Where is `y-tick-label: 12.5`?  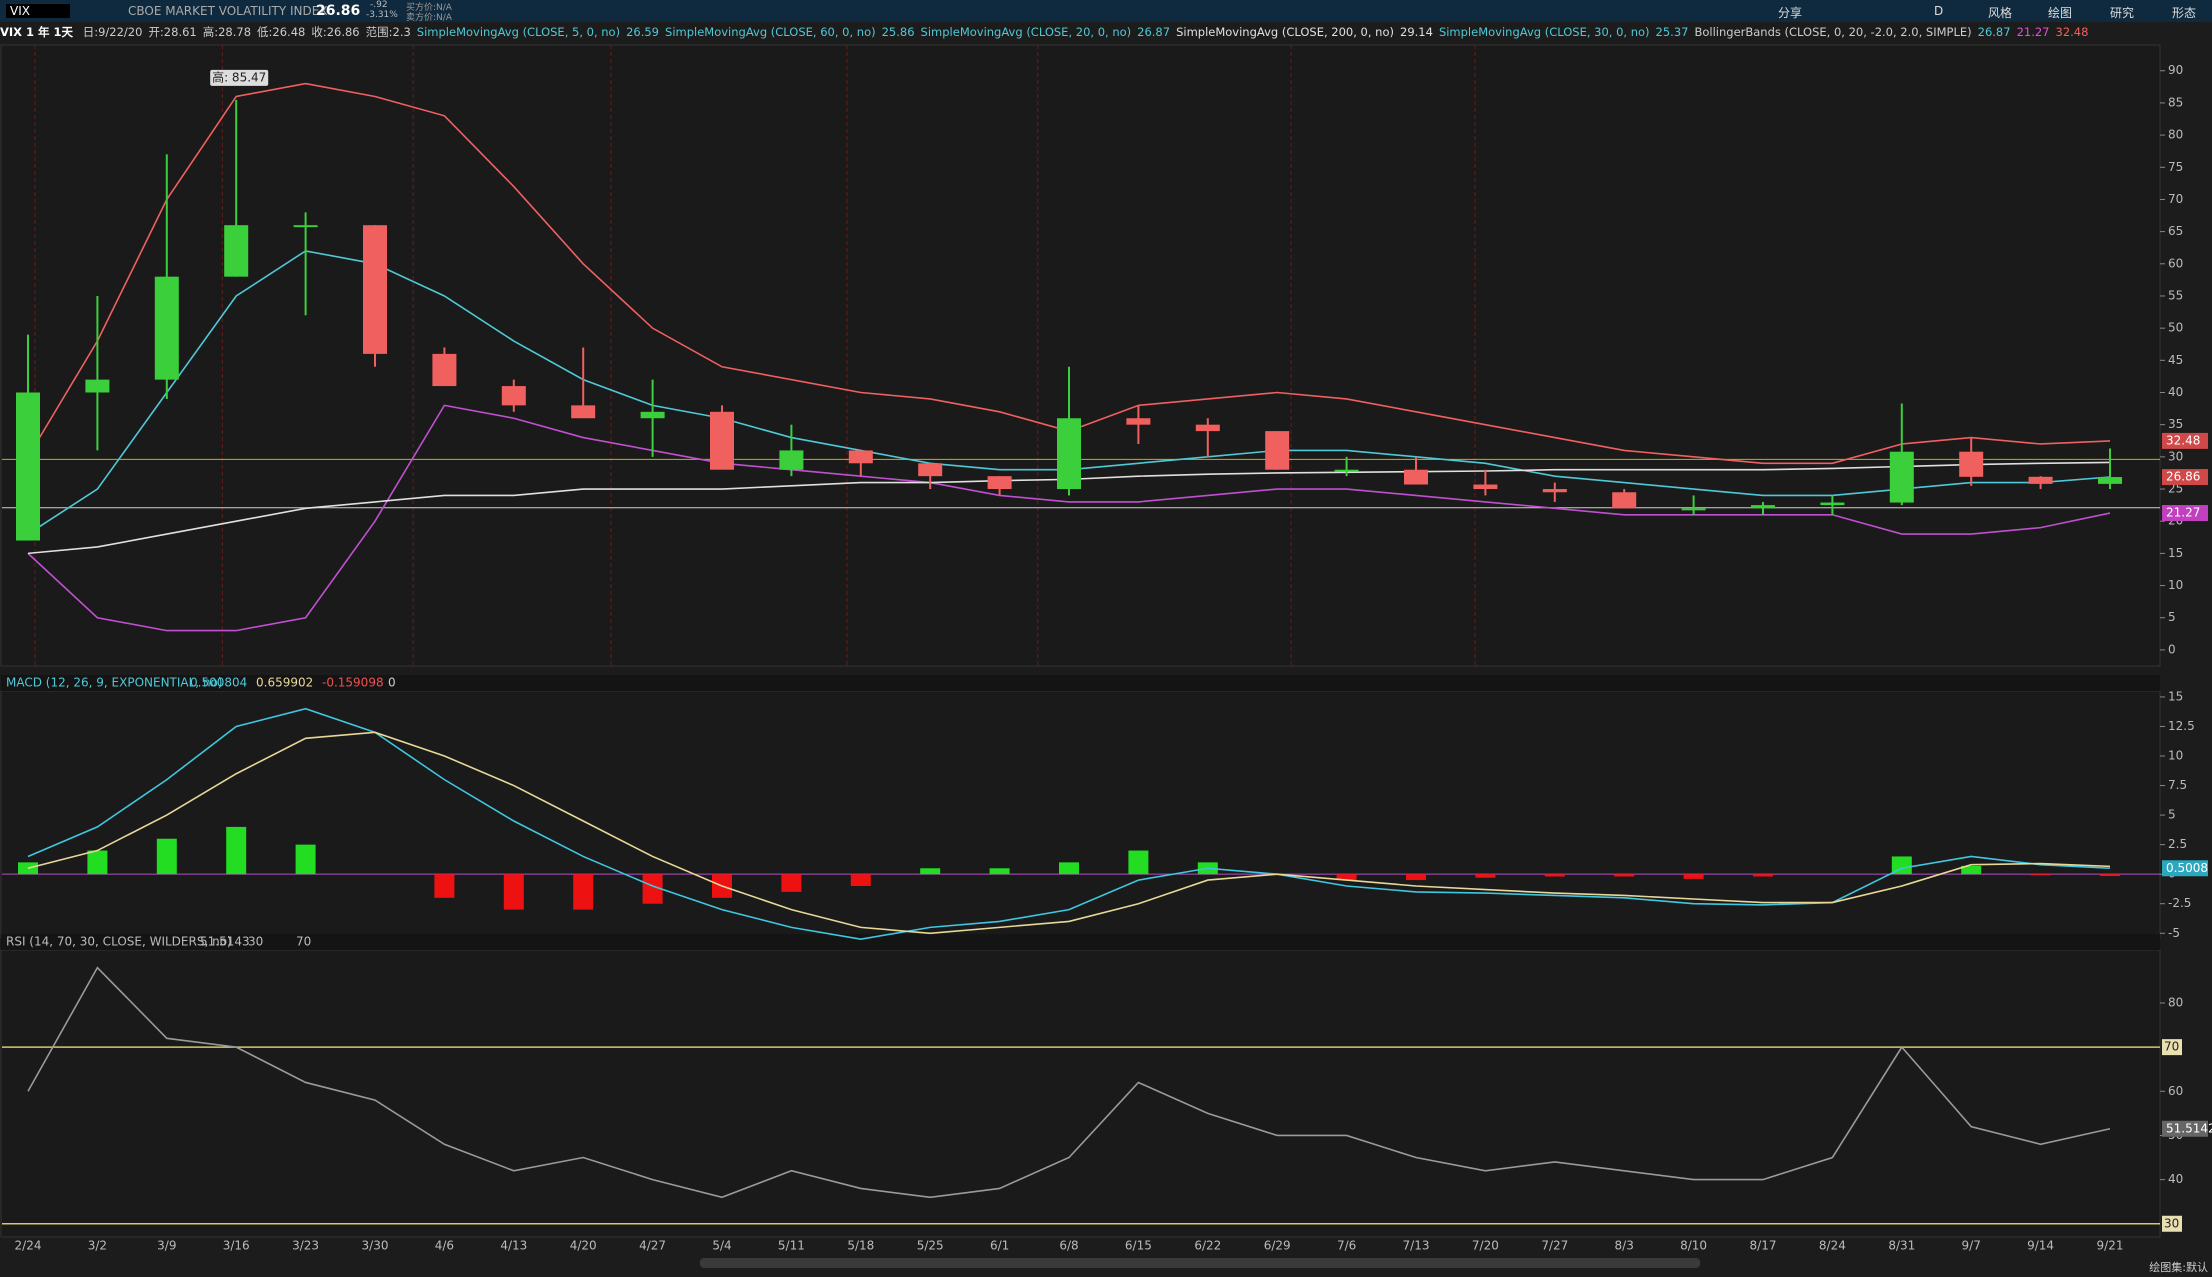
y-tick-label: 12.5 is located at coordinates (2181, 726).